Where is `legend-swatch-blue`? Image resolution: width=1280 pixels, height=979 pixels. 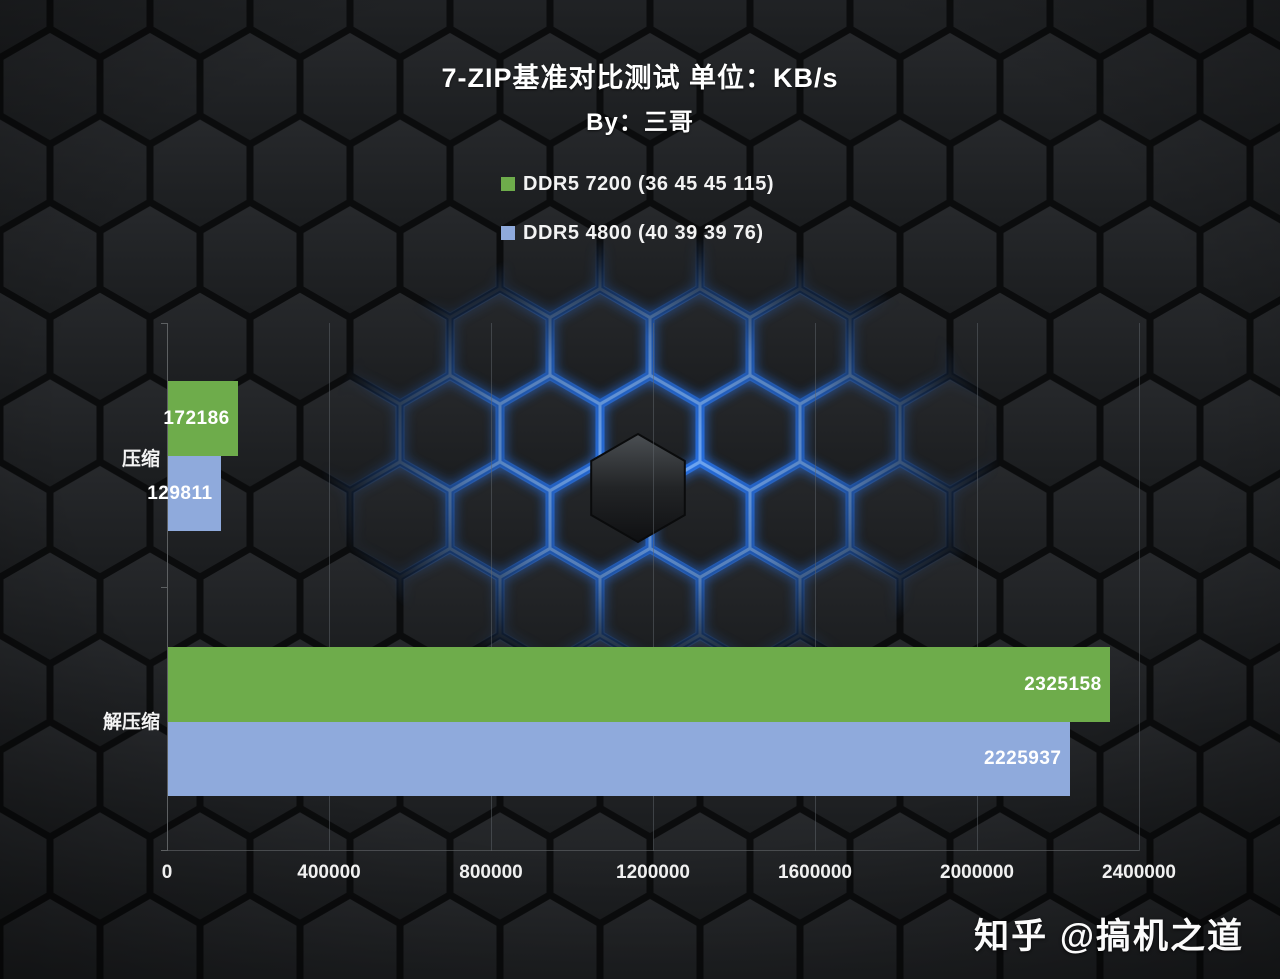 legend-swatch-blue is located at coordinates (508, 233).